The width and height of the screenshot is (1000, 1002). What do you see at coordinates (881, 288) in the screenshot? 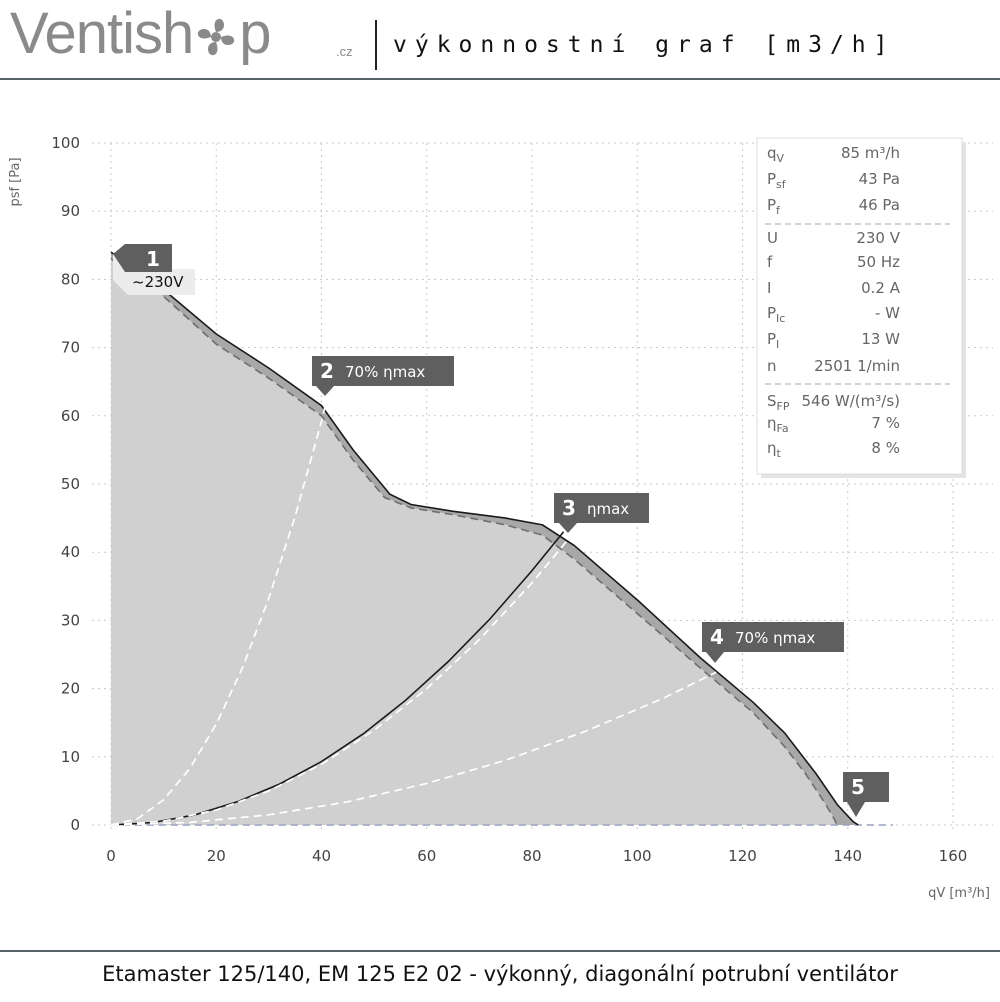
I see `info-value: 0.2 A` at bounding box center [881, 288].